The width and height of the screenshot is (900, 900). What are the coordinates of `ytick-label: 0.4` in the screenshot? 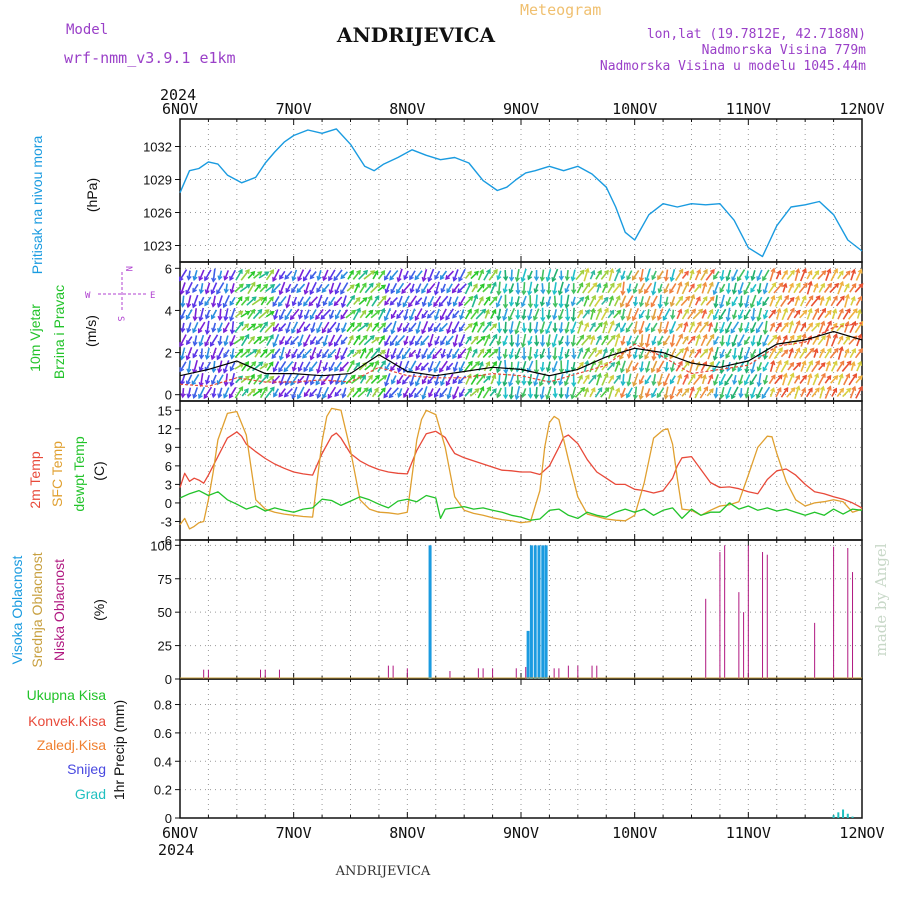 It's located at (163, 761).